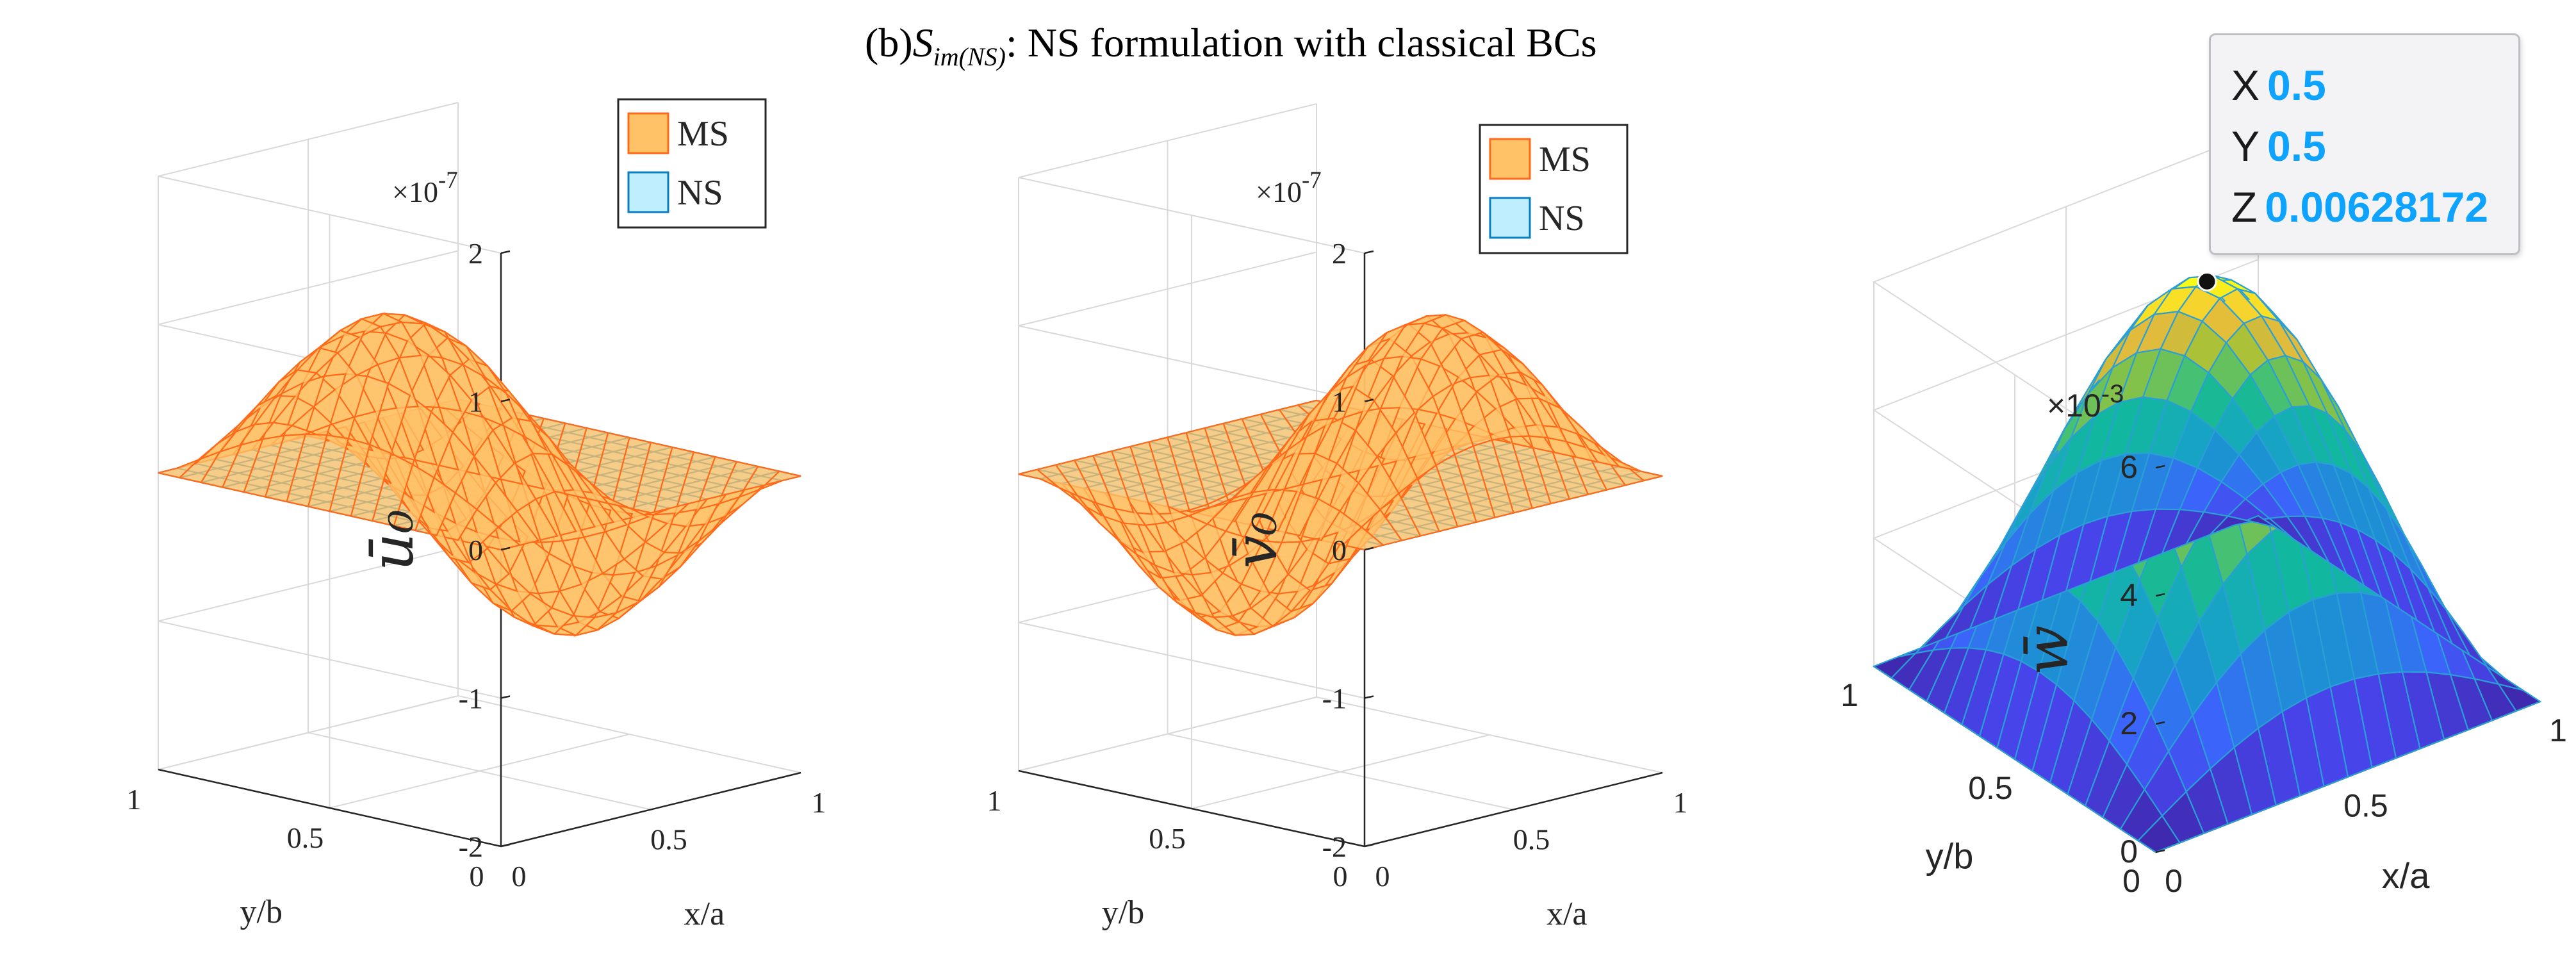  I want to click on datatip-z-value: 0.00628172, so click(2377, 207).